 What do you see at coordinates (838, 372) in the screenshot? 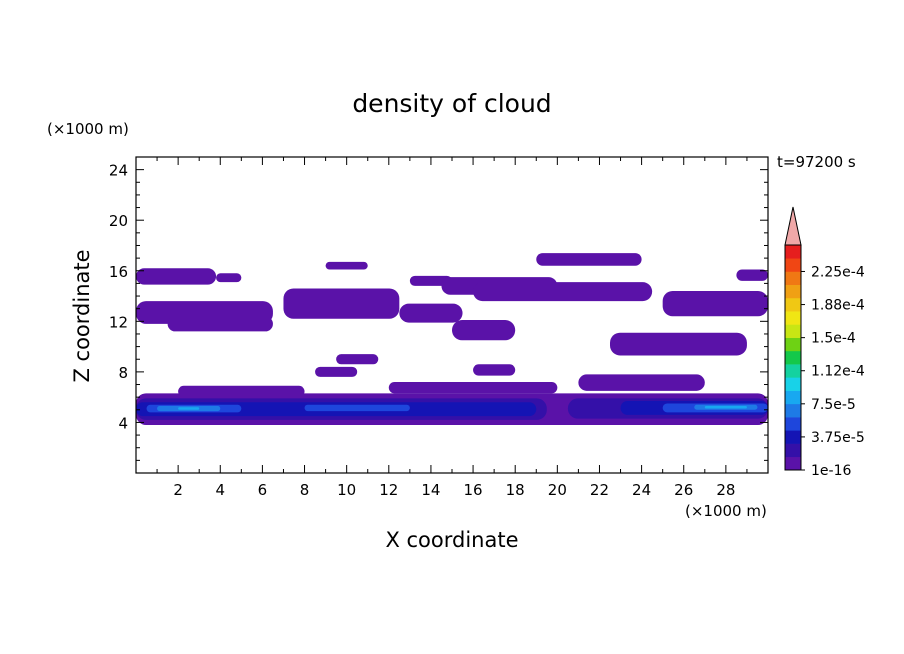
I see `colorbar-label: 1.12e-4` at bounding box center [838, 372].